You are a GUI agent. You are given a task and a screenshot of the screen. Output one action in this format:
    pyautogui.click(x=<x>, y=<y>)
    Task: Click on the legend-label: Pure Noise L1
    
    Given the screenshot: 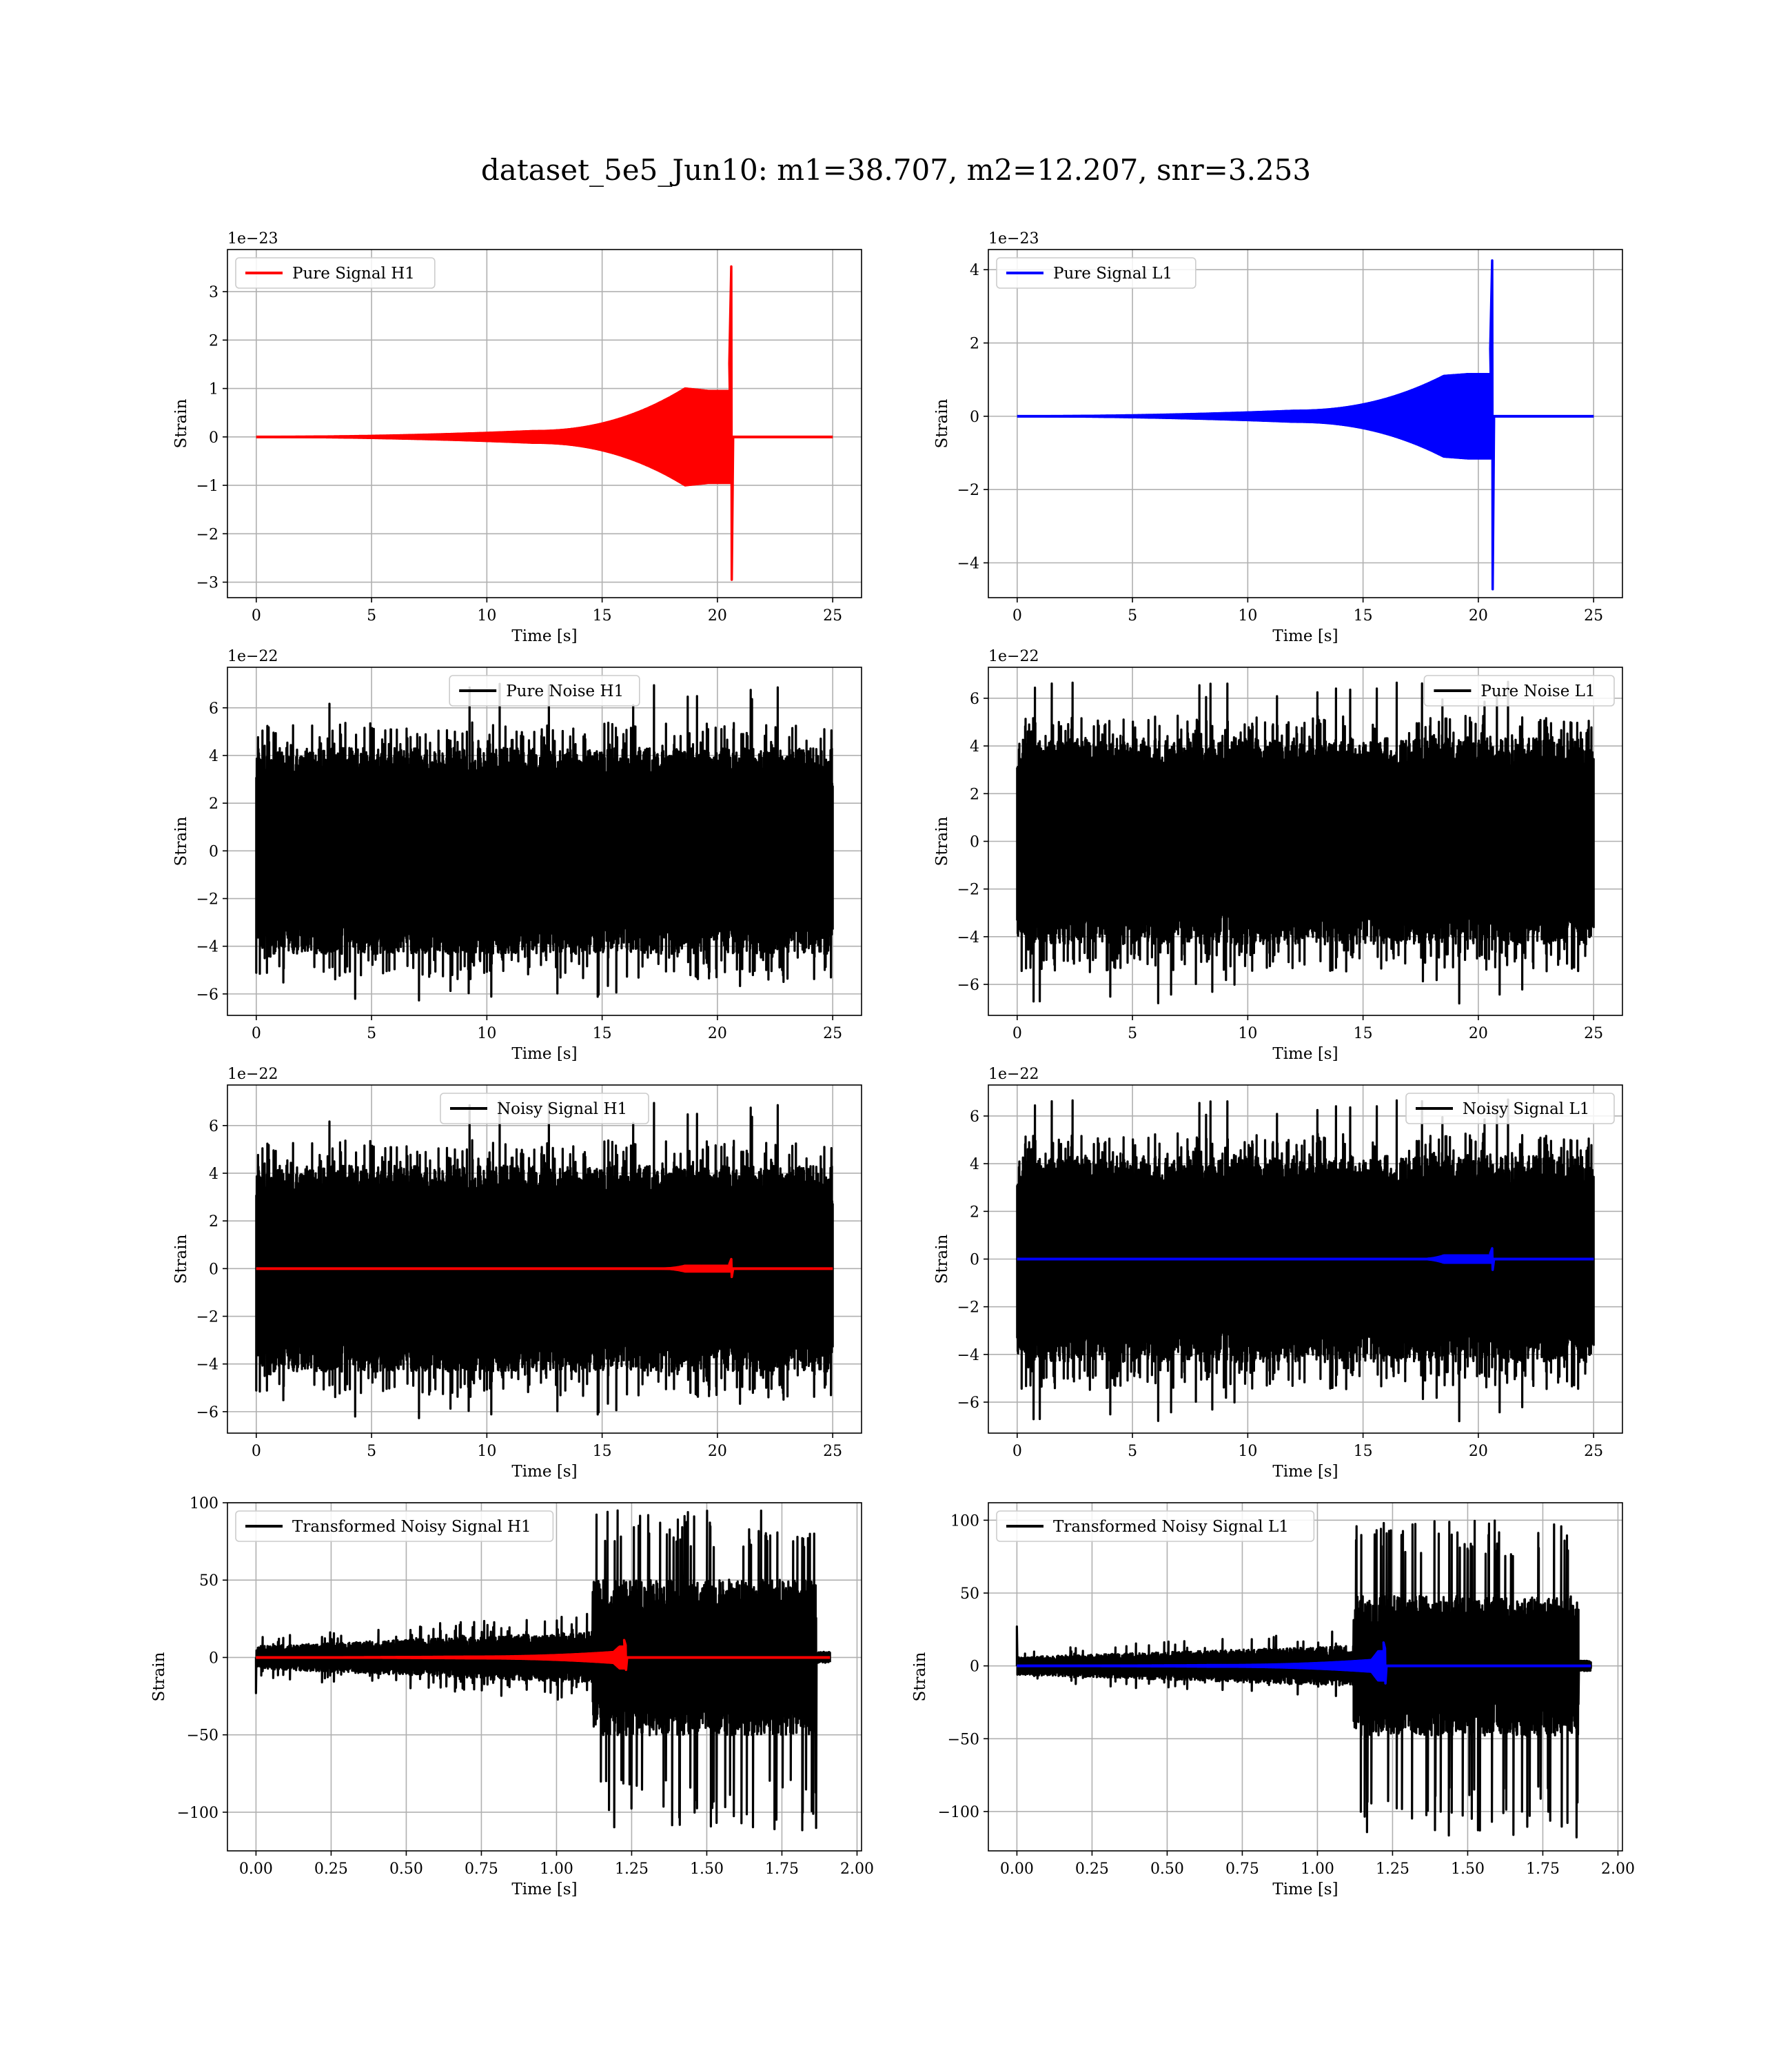 What is the action you would take?
    pyautogui.click(x=1538, y=691)
    